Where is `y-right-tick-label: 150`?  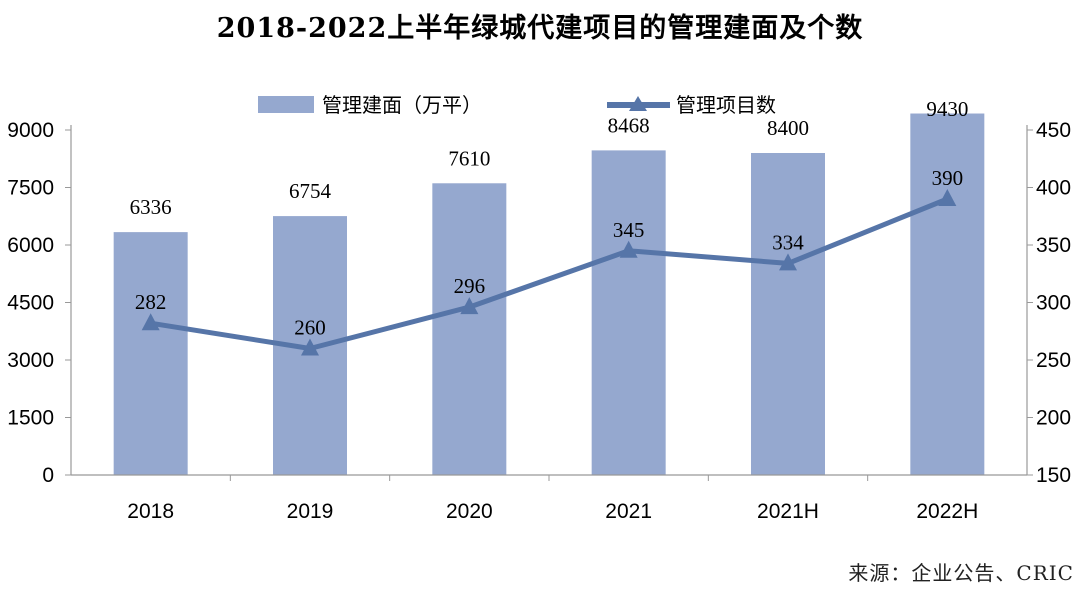
y-right-tick-label: 150 is located at coordinates (1053, 475).